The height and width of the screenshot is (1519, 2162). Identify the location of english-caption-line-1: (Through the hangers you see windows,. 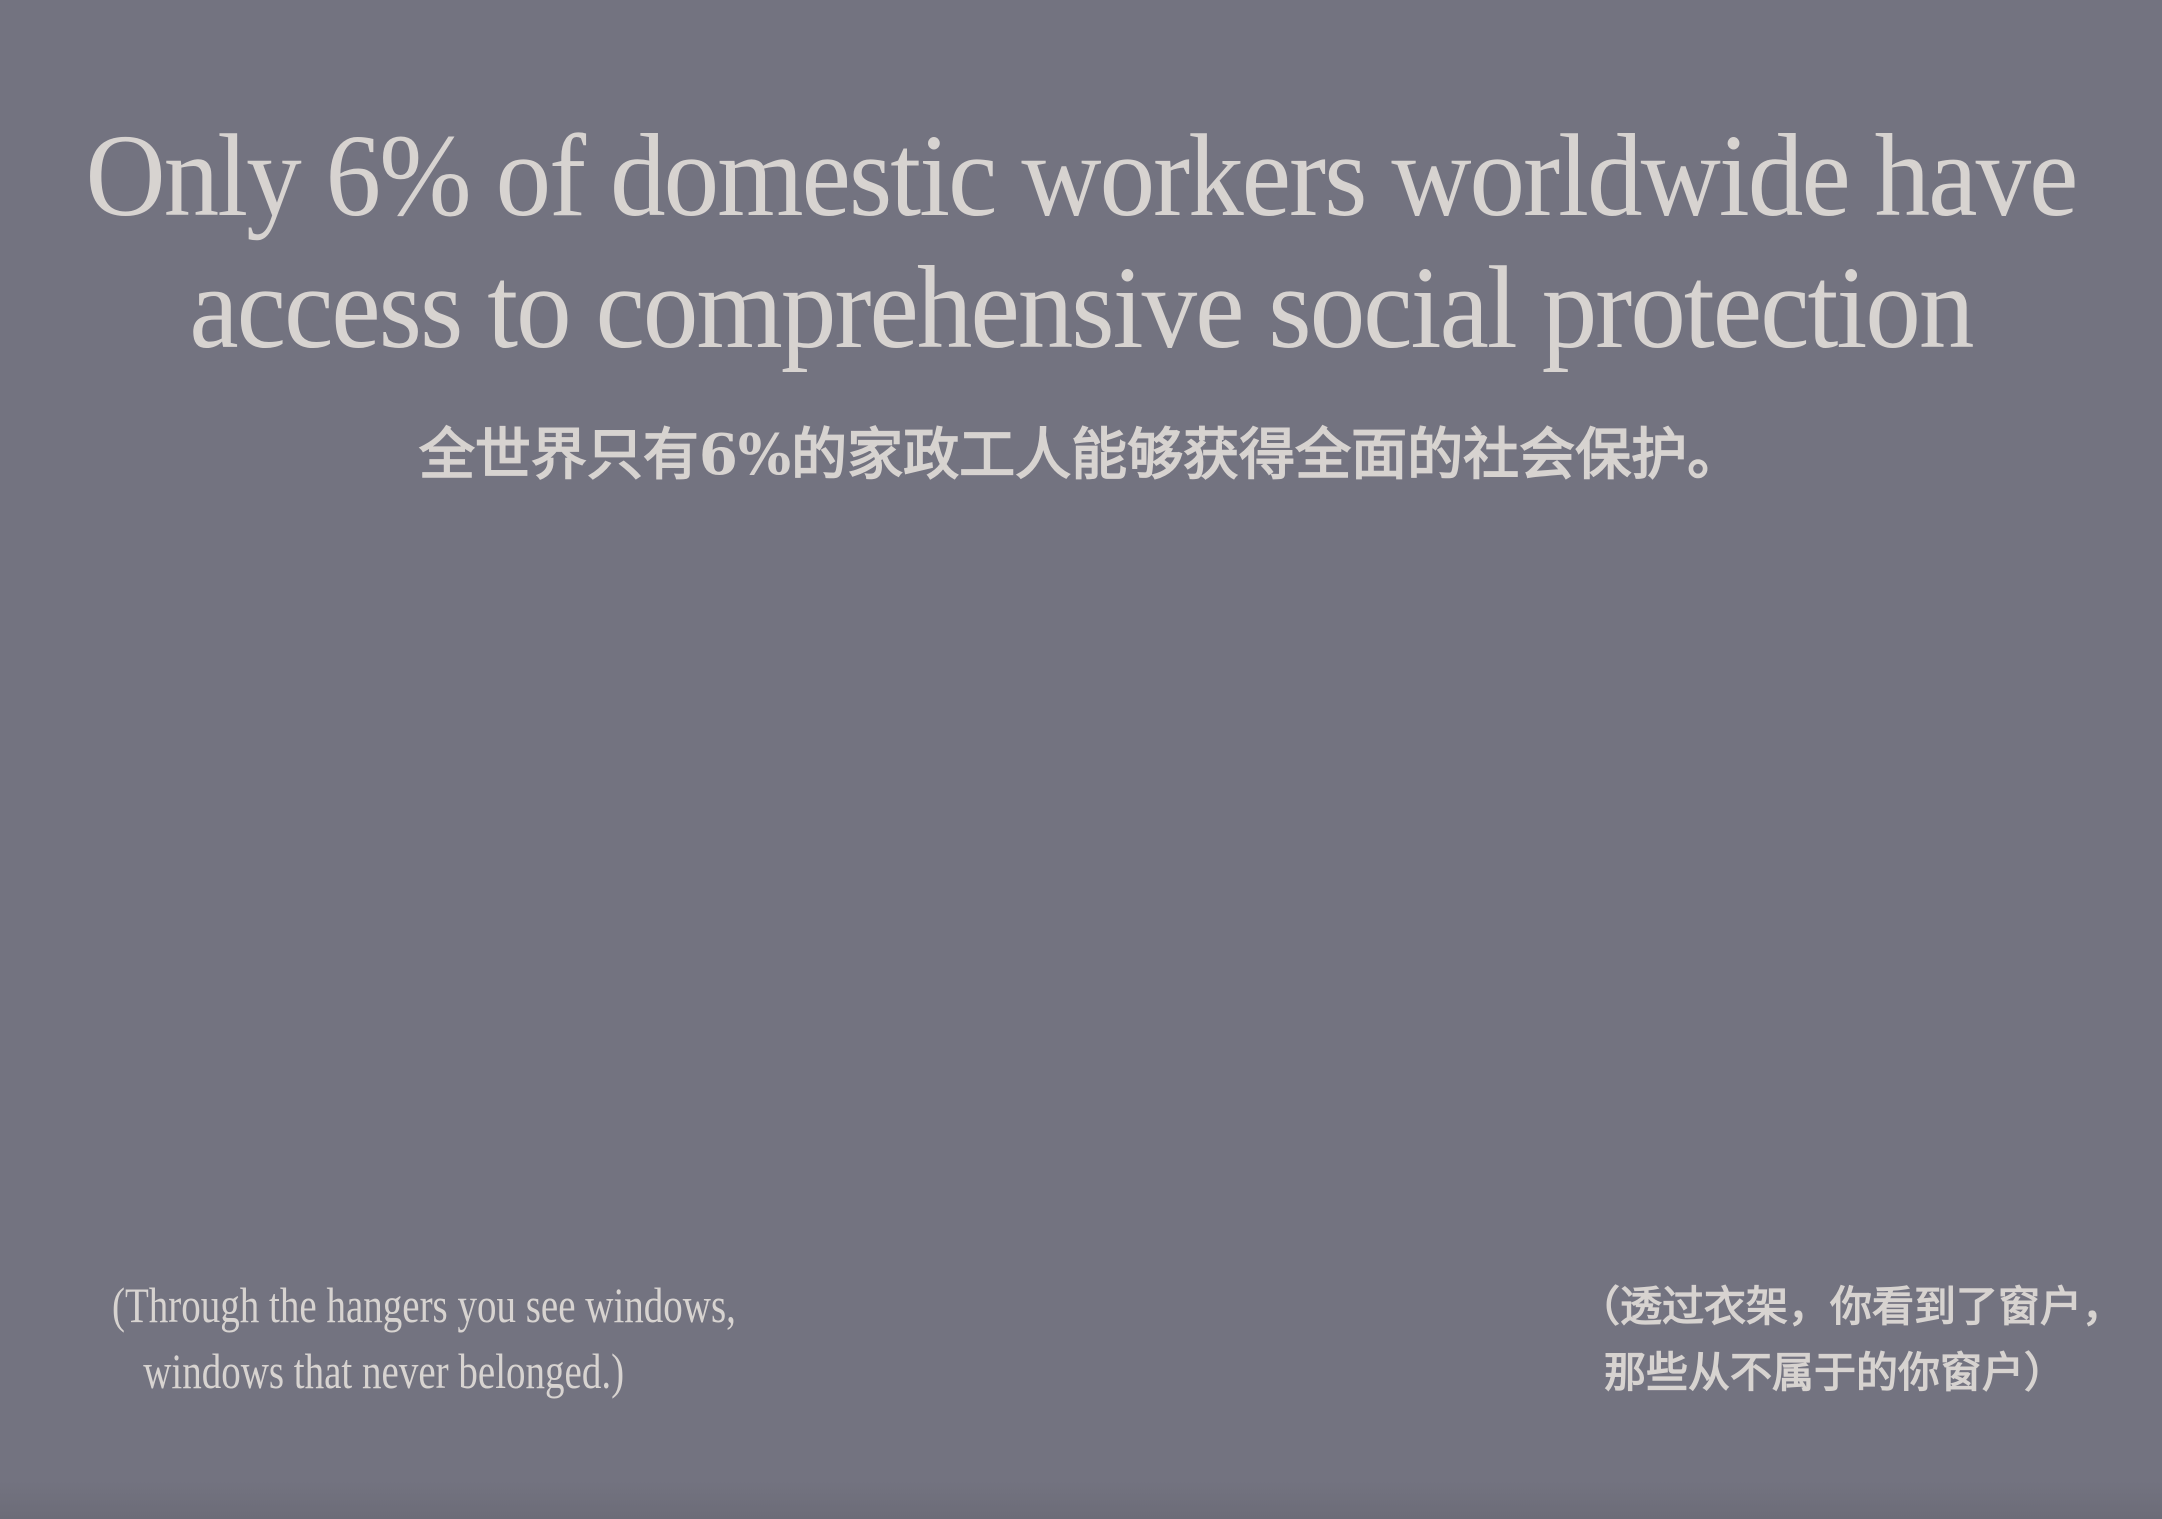
(424, 1305).